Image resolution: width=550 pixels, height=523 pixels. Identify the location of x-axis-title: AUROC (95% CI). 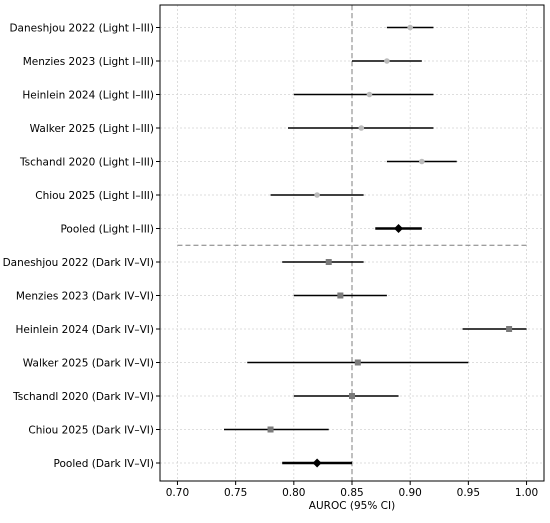
(352, 506).